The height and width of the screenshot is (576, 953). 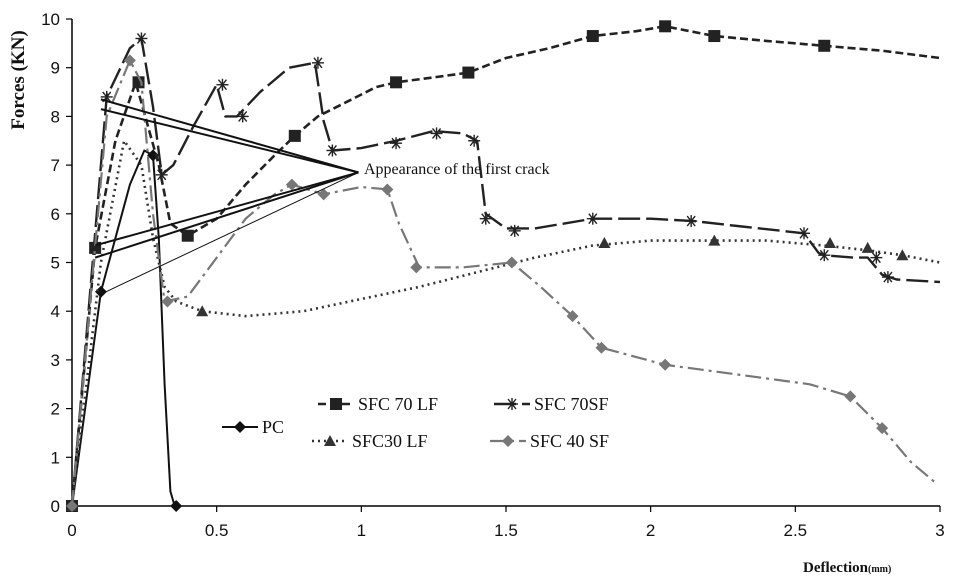 I want to click on x-tick-label: 1, so click(x=361, y=530).